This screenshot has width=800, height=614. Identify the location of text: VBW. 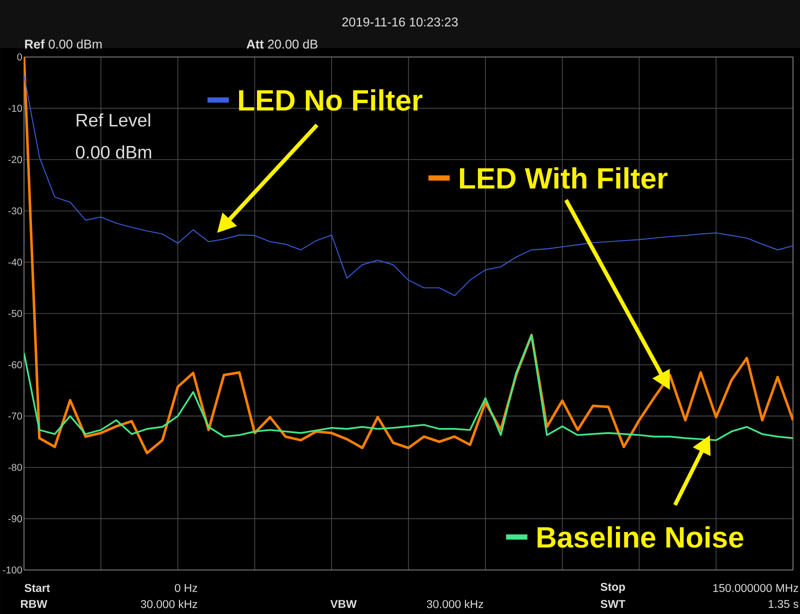
(343, 604).